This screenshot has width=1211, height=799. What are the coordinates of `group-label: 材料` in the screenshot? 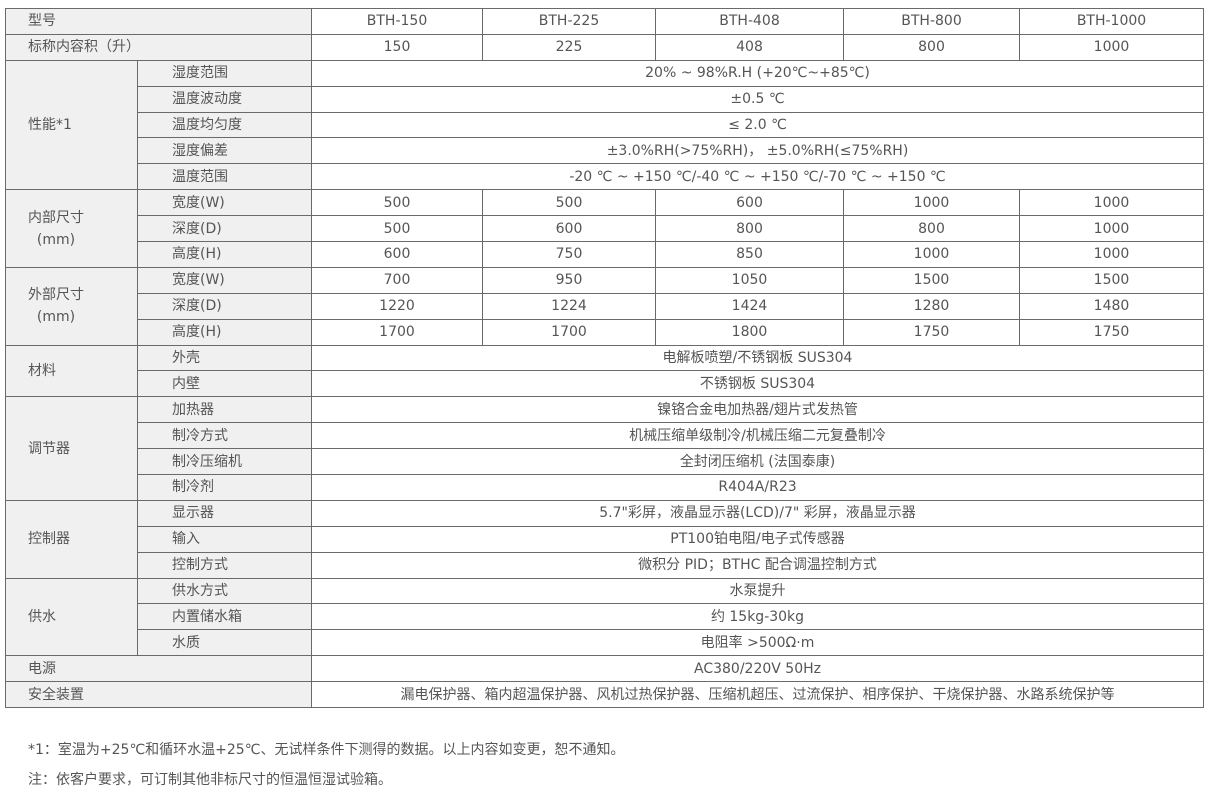 It's located at (71, 371).